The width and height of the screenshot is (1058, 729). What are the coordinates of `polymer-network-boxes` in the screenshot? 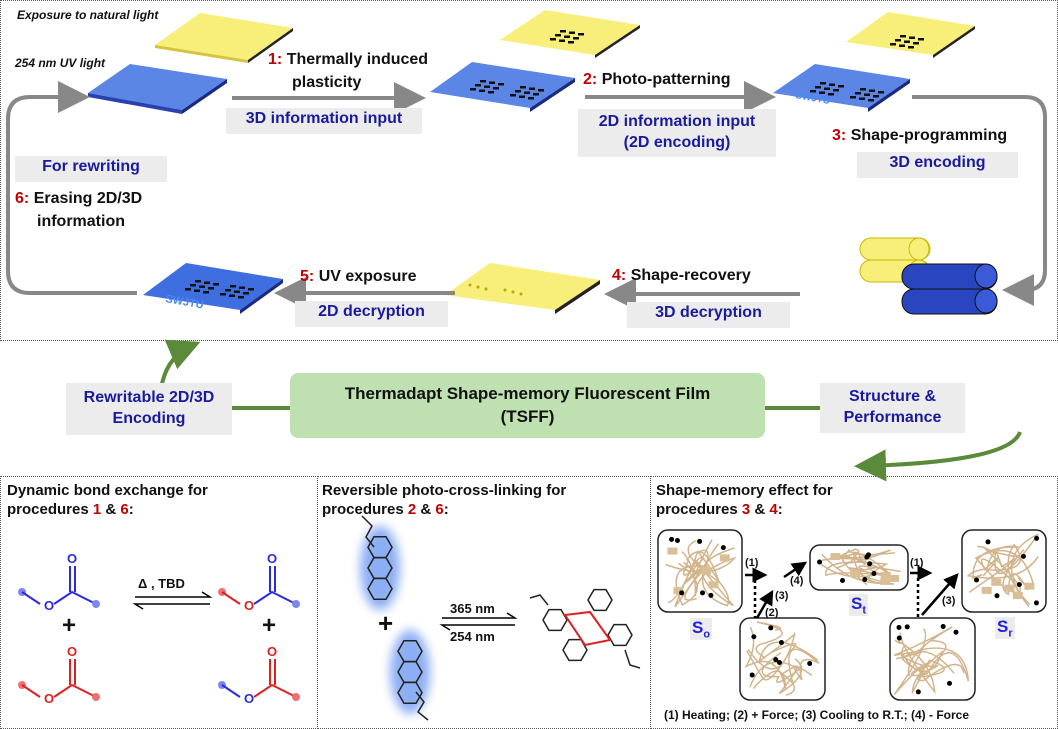 It's located at (852, 615).